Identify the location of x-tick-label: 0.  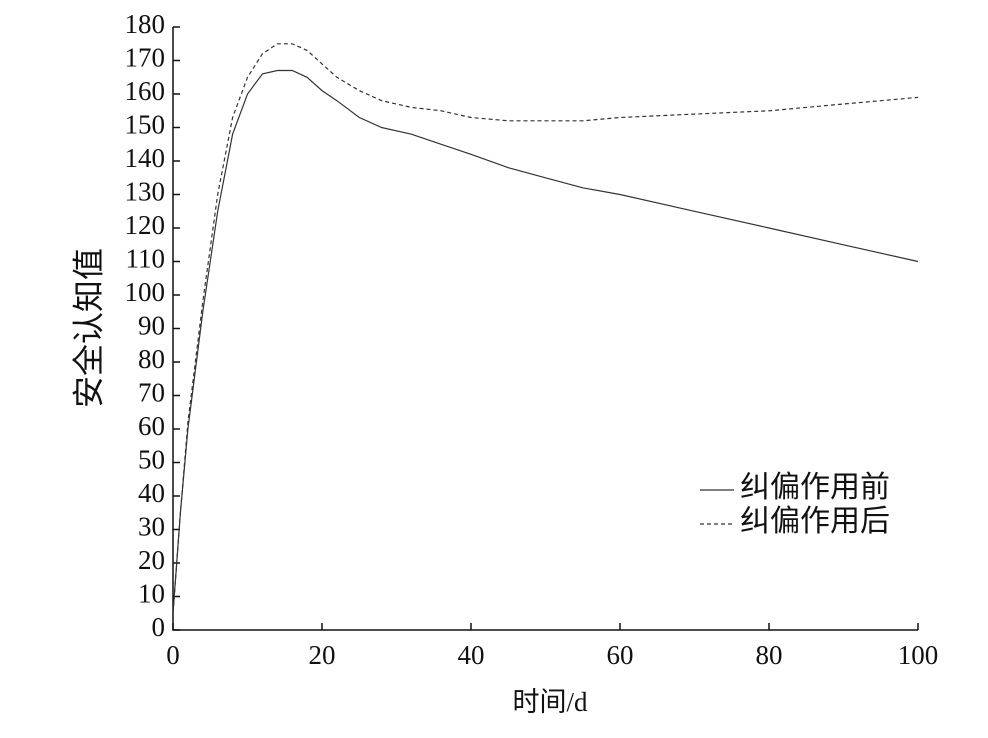
(173, 655).